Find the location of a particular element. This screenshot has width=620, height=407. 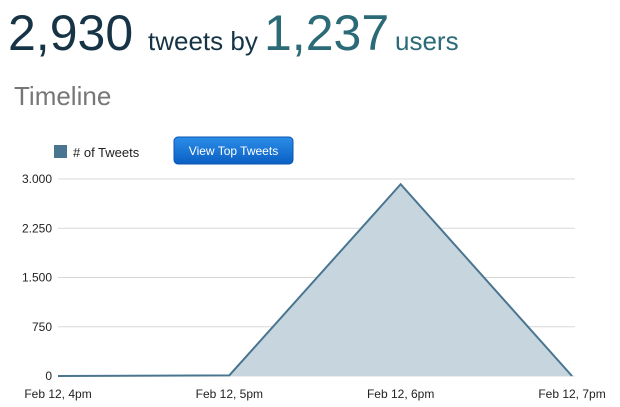

view-top-tweets-button: View Top Tweets is located at coordinates (233, 150).